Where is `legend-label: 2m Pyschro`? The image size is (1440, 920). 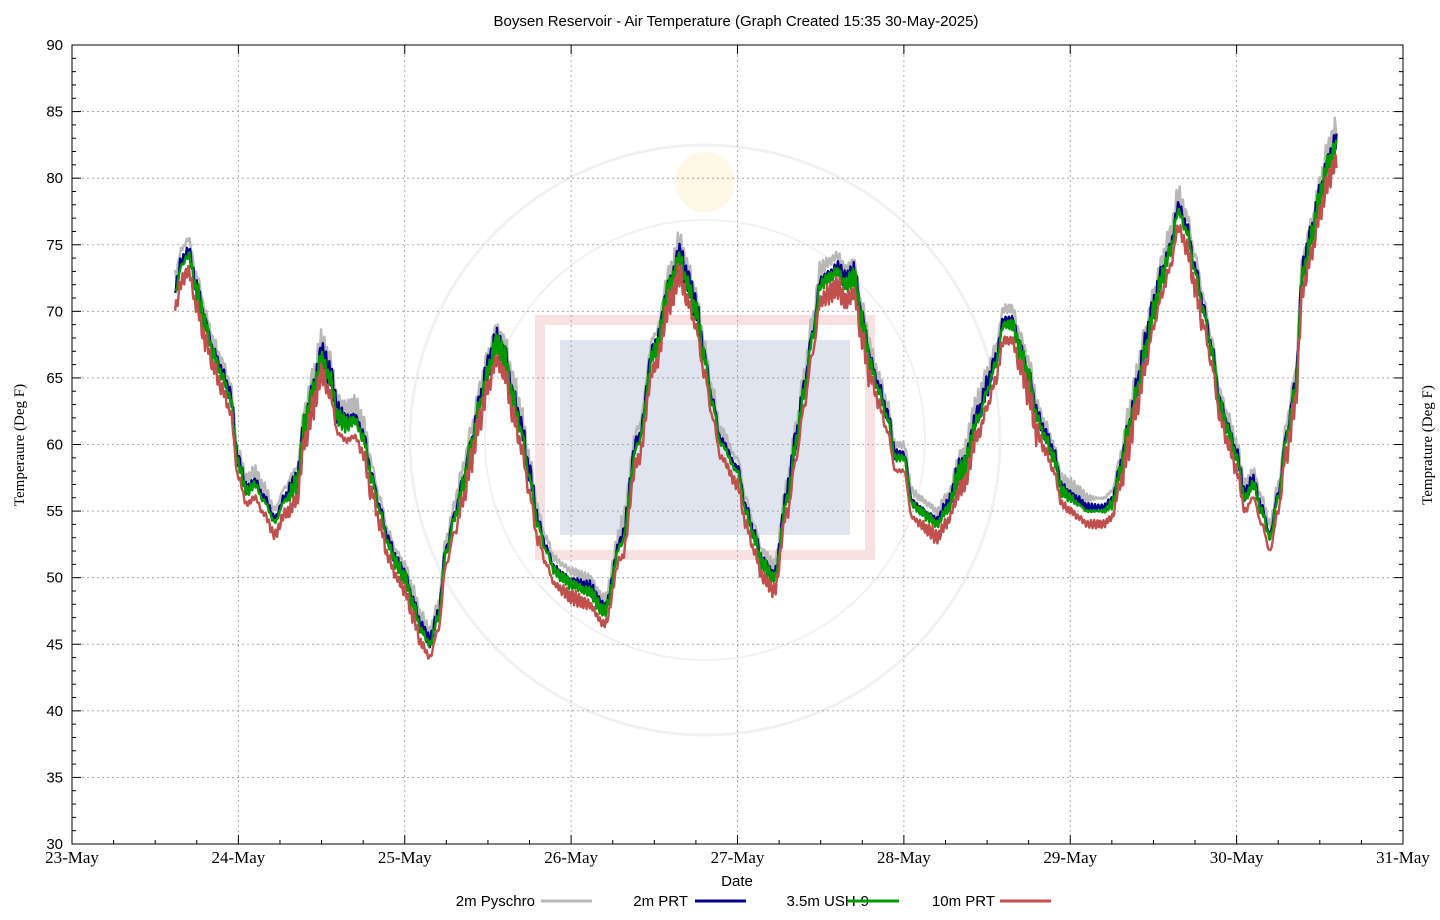 legend-label: 2m Pyschro is located at coordinates (495, 901).